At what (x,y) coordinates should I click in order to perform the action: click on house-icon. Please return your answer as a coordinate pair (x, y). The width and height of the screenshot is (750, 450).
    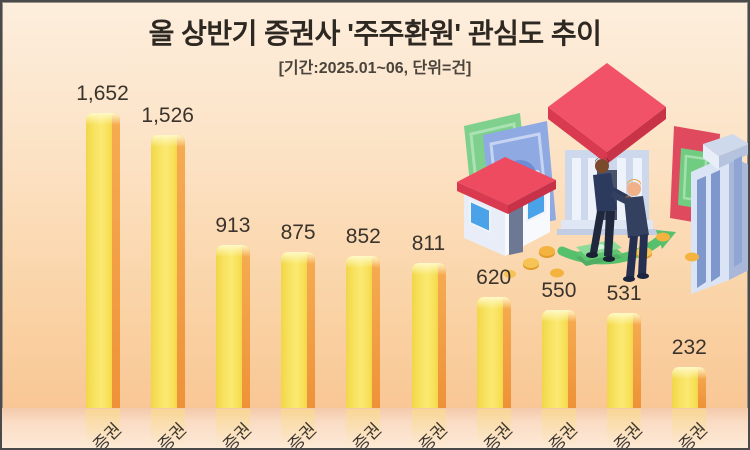
    Looking at the image, I should click on (506, 206).